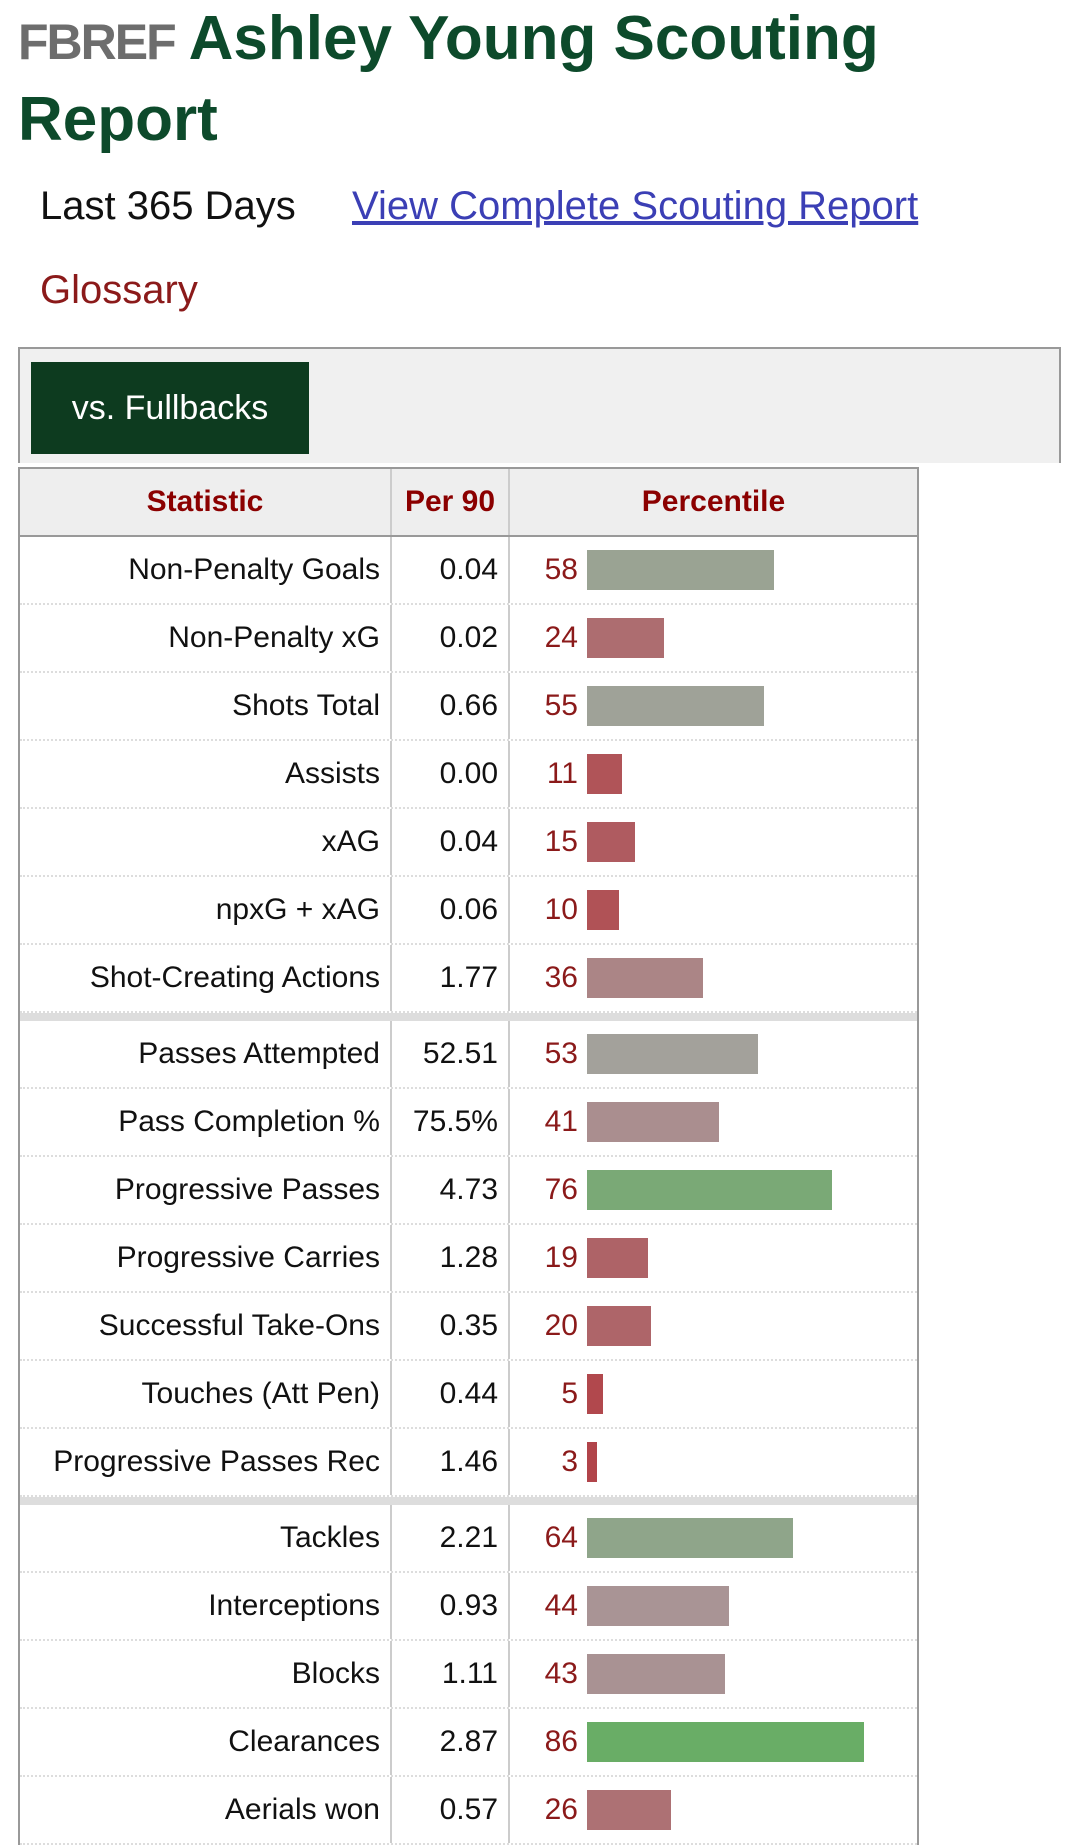 The image size is (1080, 1845). Describe the element at coordinates (561, 841) in the screenshot. I see `percentile-value: 15` at that location.